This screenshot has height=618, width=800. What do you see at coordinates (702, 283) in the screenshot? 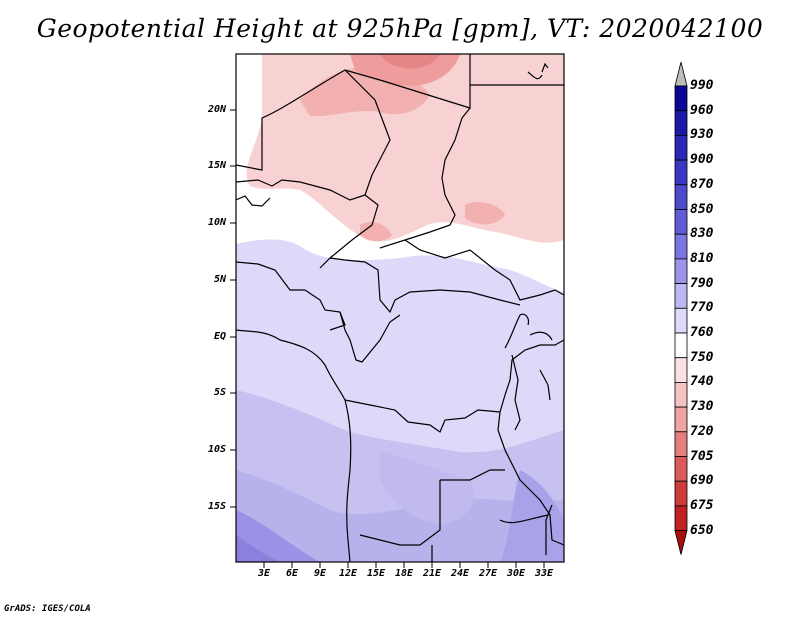
I see `colorbar-label: 790` at bounding box center [702, 283].